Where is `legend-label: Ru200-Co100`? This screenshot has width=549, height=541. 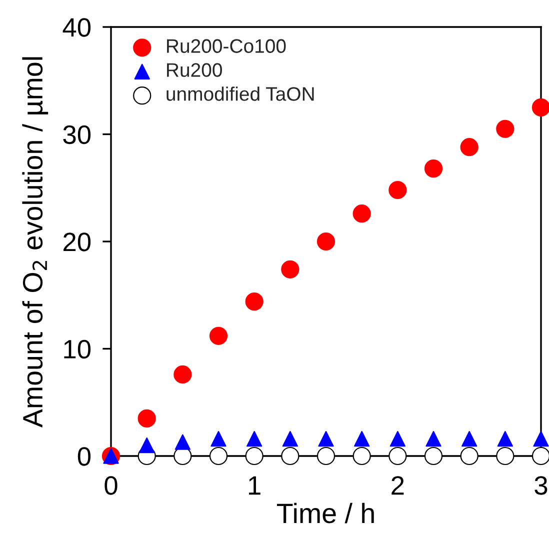
legend-label: Ru200-Co100 is located at coordinates (226, 46).